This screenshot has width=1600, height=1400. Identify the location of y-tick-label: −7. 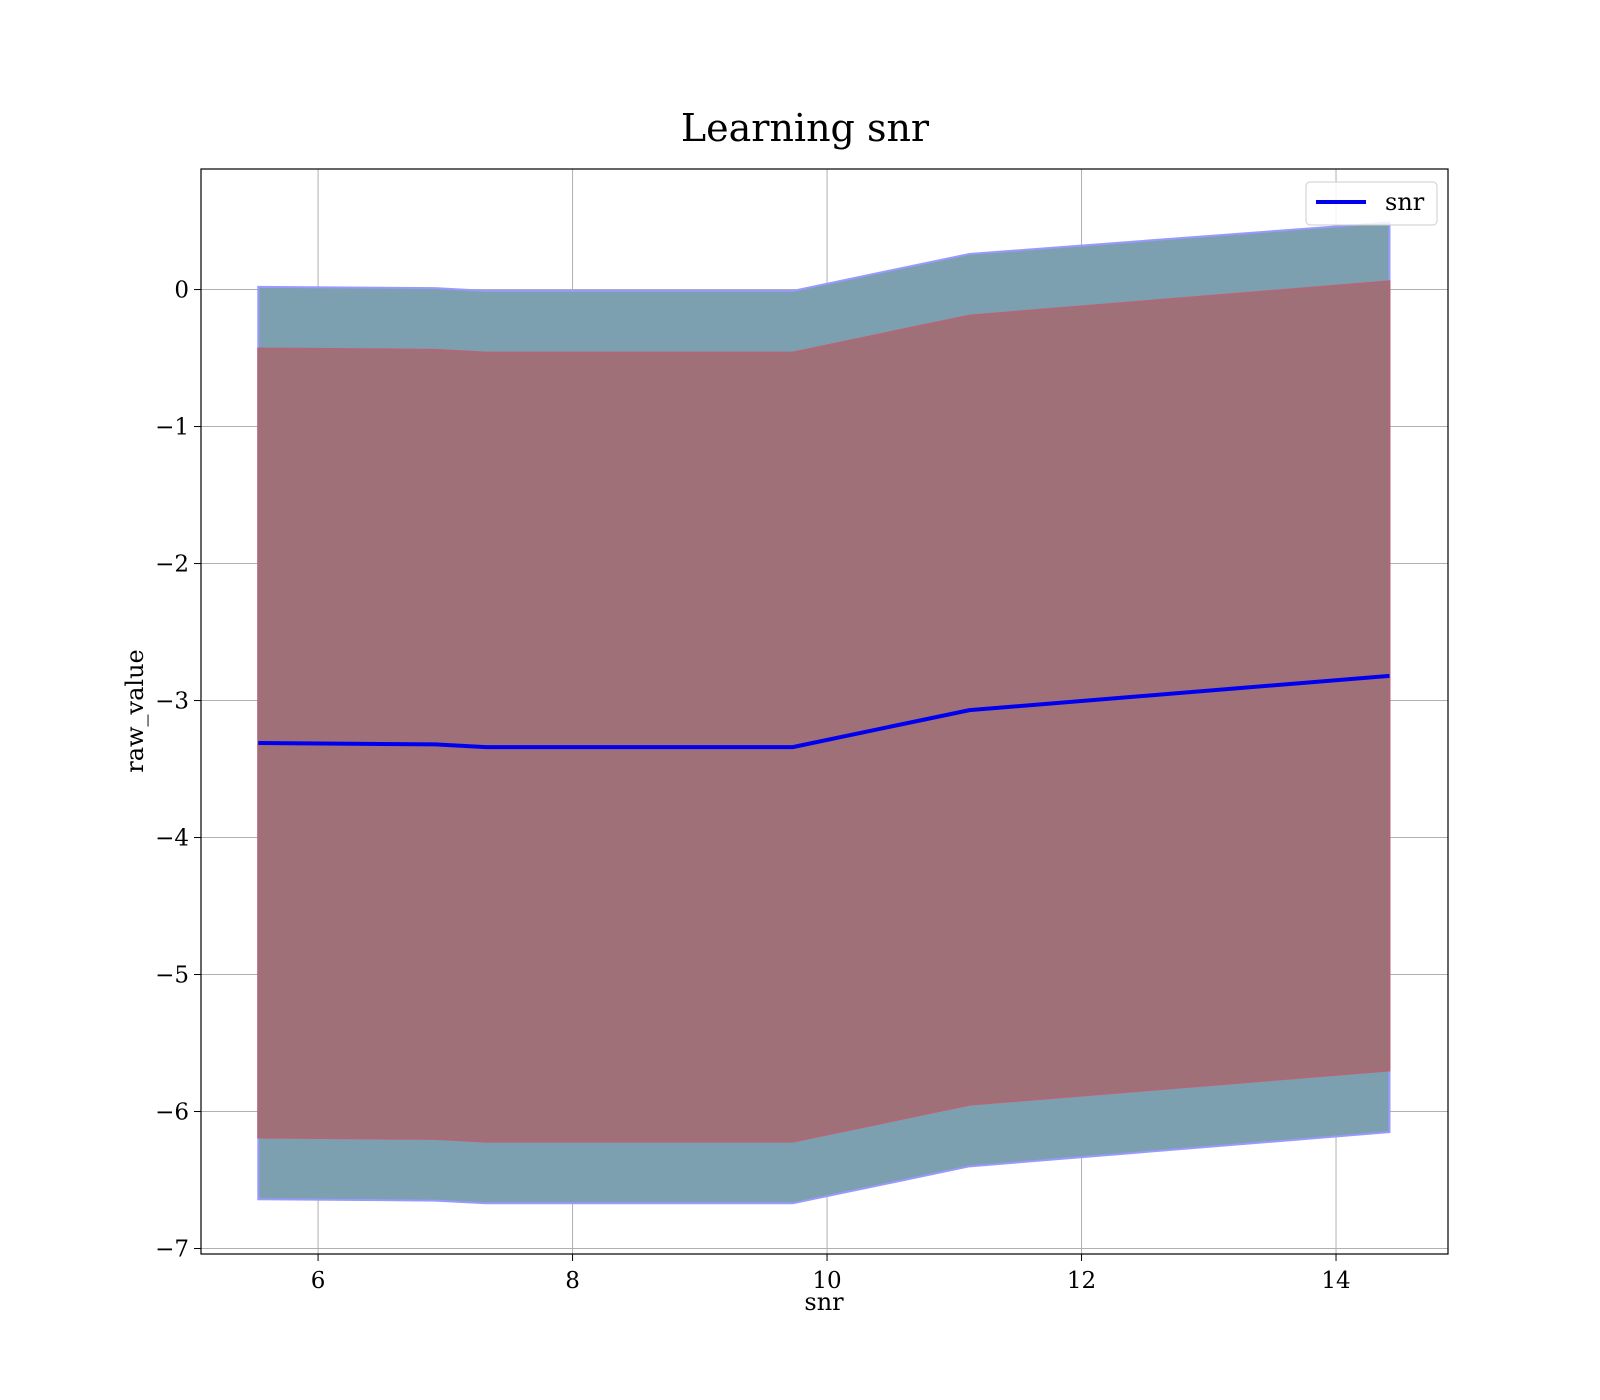
(172, 1250).